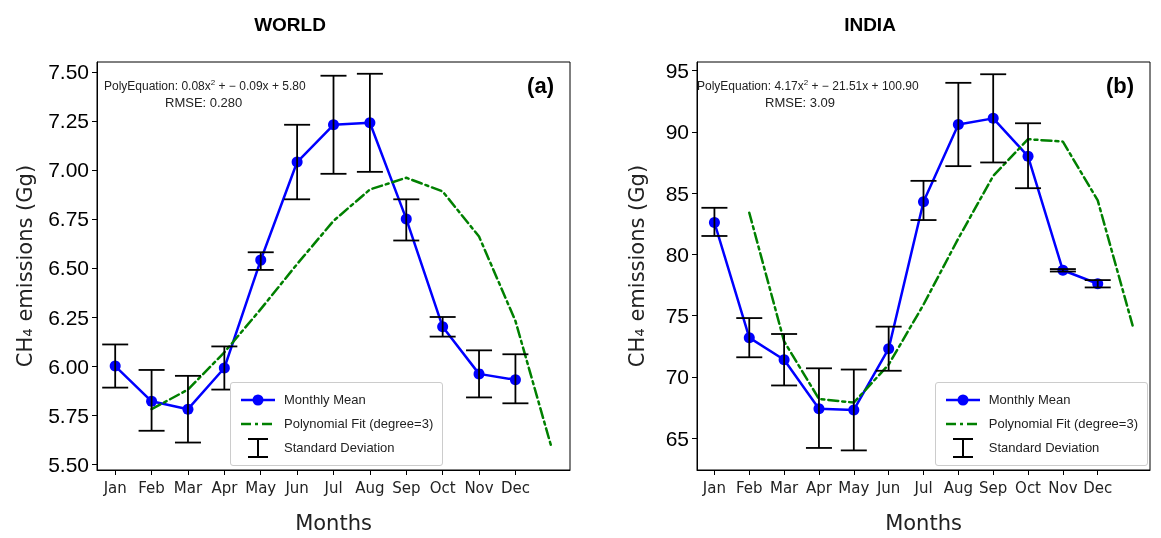 The width and height of the screenshot is (1161, 538). What do you see at coordinates (68, 268) in the screenshot?
I see `y-tick-label: 6.50` at bounding box center [68, 268].